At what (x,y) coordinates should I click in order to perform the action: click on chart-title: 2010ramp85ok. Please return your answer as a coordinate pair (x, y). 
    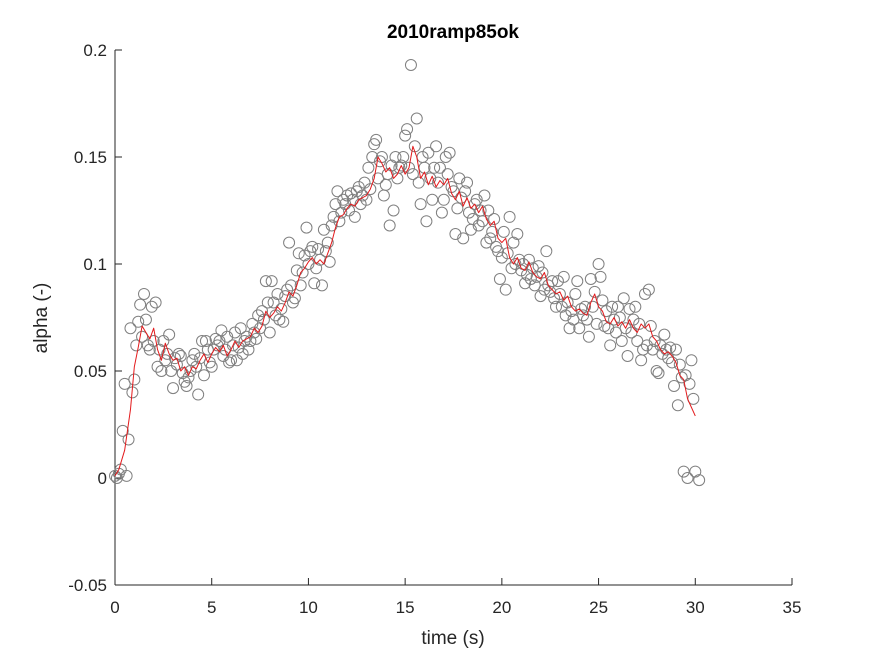
    Looking at the image, I should click on (453, 32).